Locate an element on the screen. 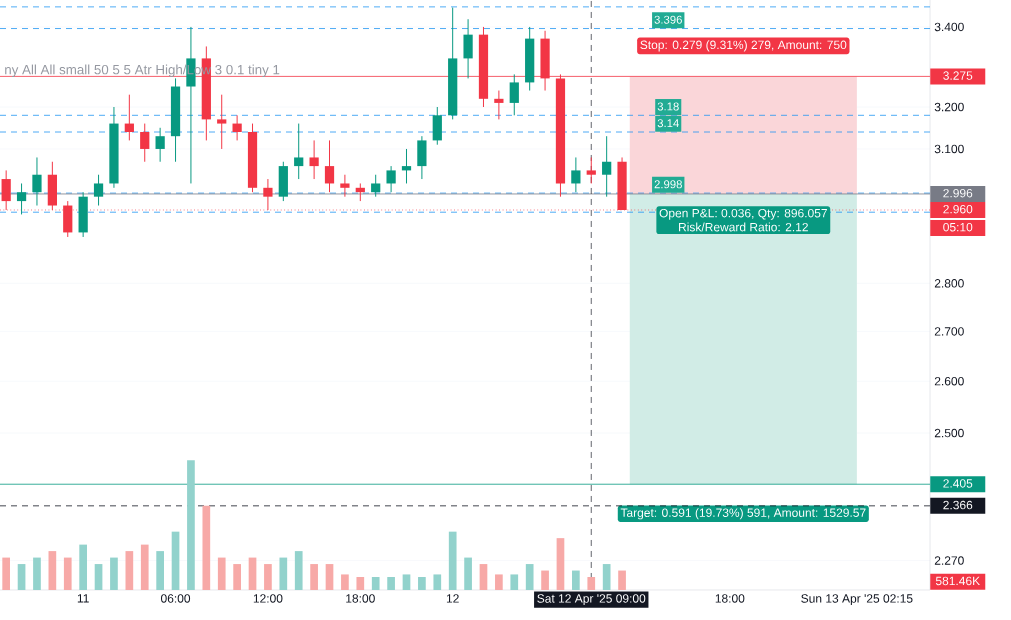 This screenshot has height=620, width=1011. x-tick-label: Sun 13 Apr '25 02:15 is located at coordinates (857, 600).